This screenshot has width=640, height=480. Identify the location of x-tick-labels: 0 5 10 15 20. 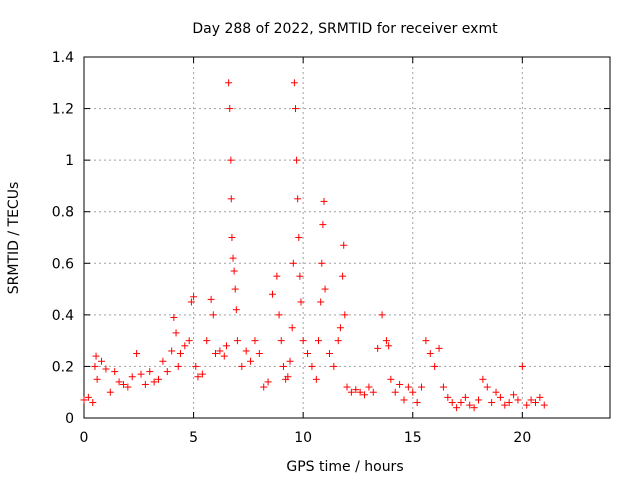
(306, 438).